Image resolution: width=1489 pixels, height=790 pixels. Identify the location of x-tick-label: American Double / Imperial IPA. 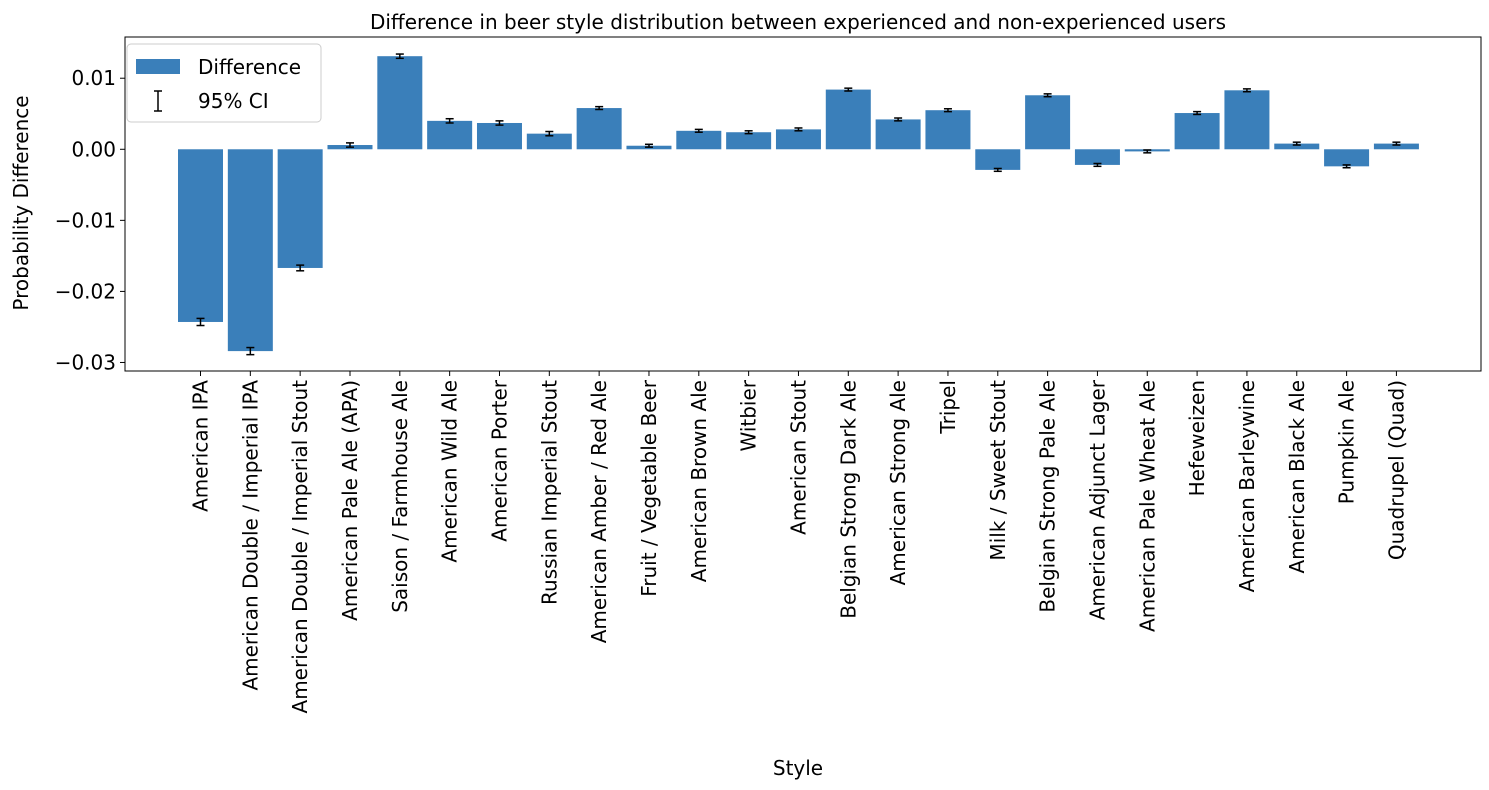
(250, 535).